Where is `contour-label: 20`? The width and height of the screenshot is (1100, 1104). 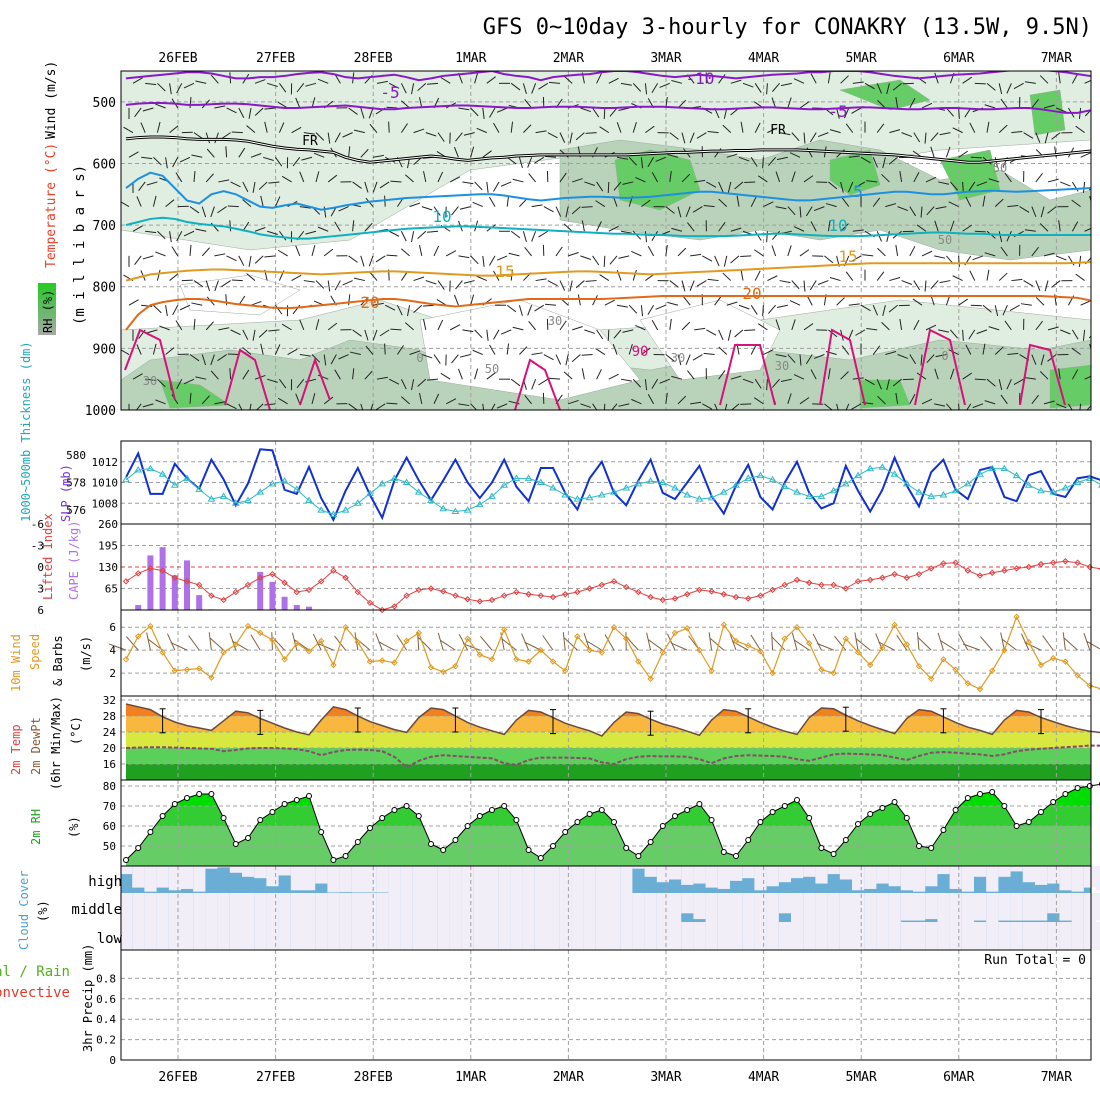
contour-label: 20 is located at coordinates (751, 293).